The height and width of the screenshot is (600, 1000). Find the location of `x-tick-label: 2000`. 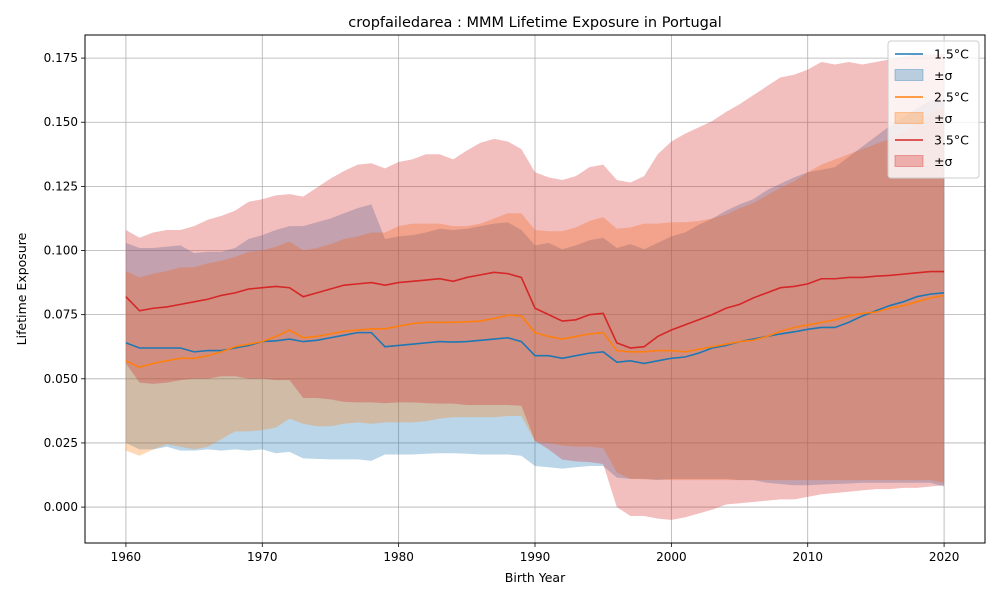

x-tick-label: 2000 is located at coordinates (671, 557).